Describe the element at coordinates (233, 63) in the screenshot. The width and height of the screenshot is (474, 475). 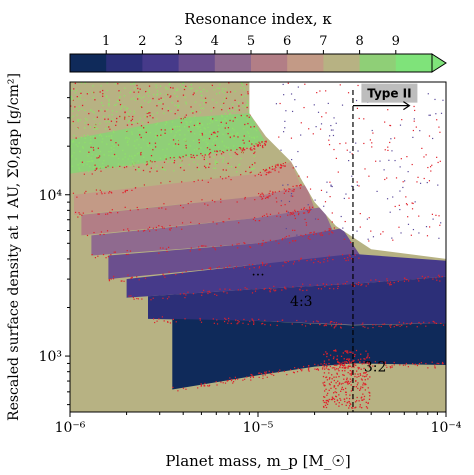
I see `colorbar-segment` at that location.